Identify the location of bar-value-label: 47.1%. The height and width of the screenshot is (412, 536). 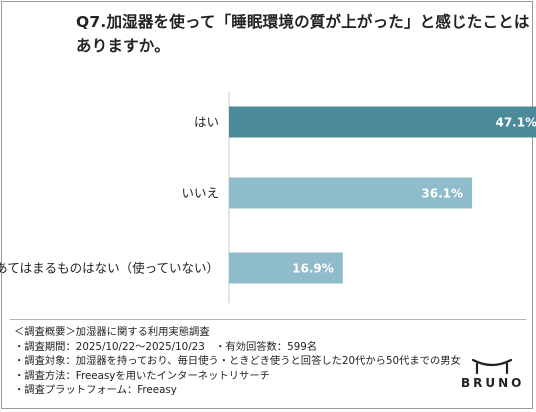
(515, 123).